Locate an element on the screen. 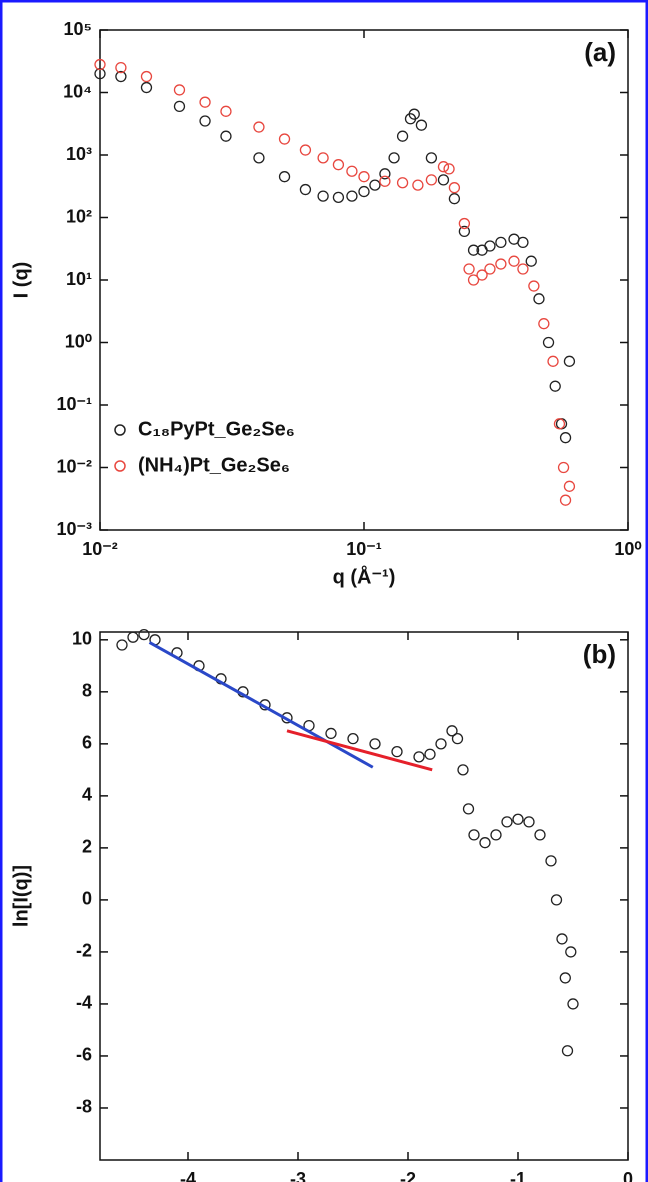 This screenshot has height=1182, width=648. x-tick-label: 0 is located at coordinates (628, 1175).